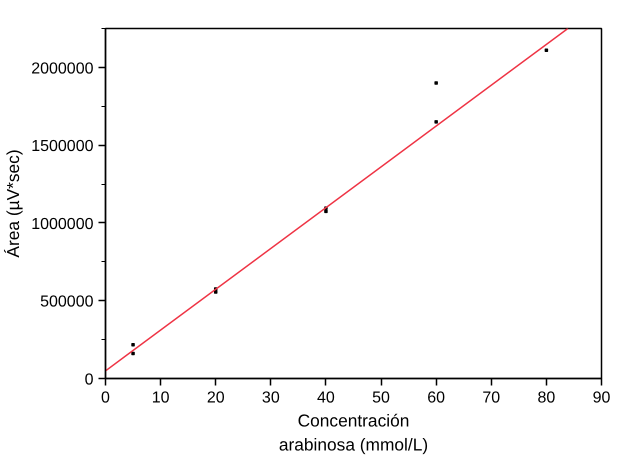 Image resolution: width=619 pixels, height=459 pixels. Describe the element at coordinates (13, 203) in the screenshot. I see `y-axis-title: Área (µV*sec)` at that location.